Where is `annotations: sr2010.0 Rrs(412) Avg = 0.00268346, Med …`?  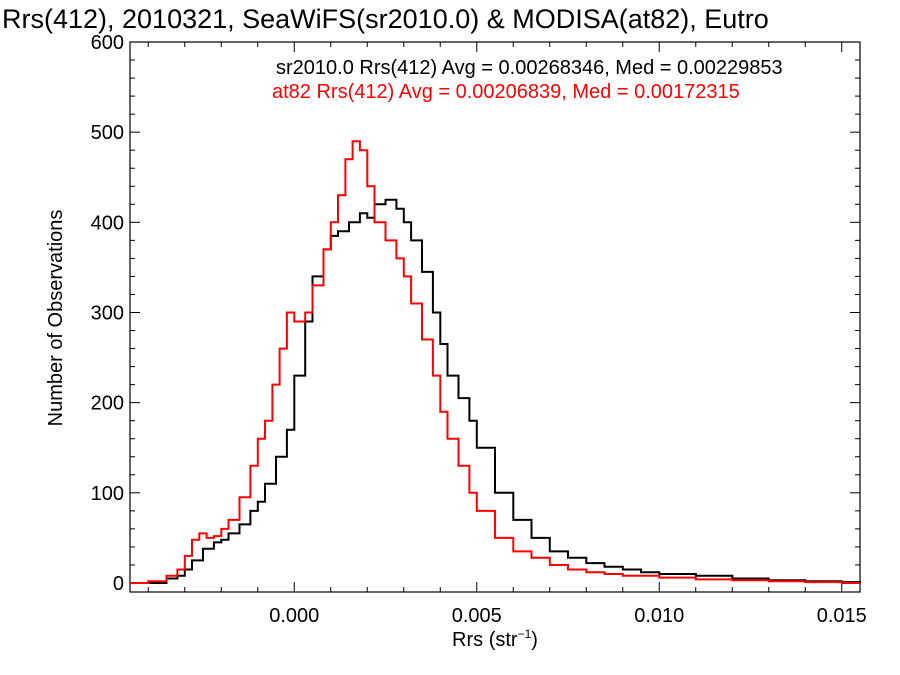 annotations: sr2010.0 Rrs(412) Avg = 0.00268346, Med … is located at coordinates (527, 80).